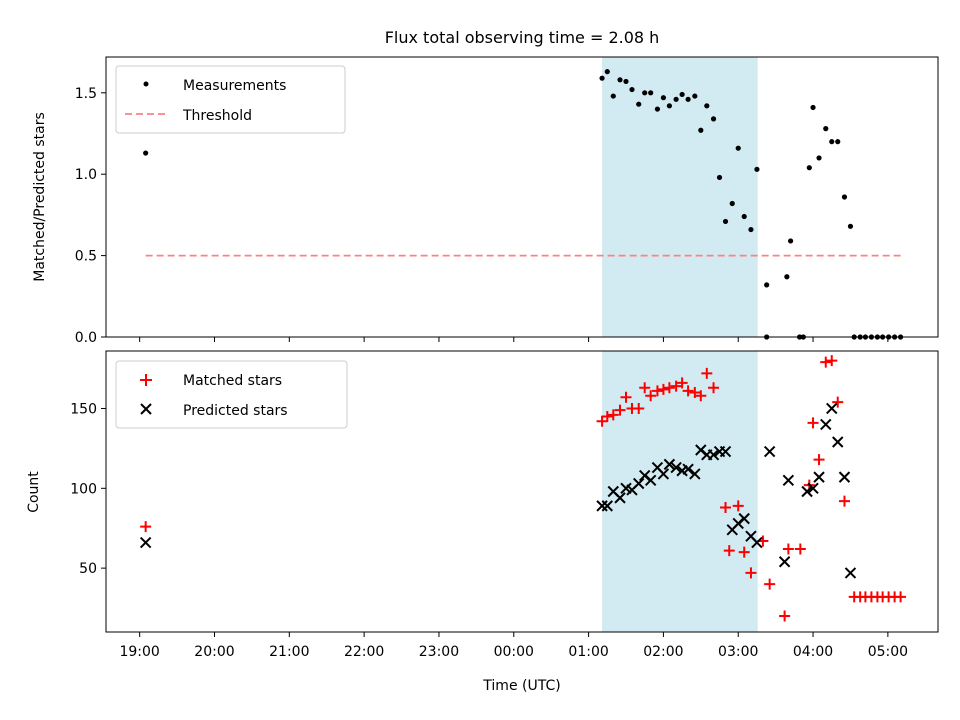 The width and height of the screenshot is (960, 720). What do you see at coordinates (146, 409) in the screenshot?
I see `predicted-legend-marker` at bounding box center [146, 409].